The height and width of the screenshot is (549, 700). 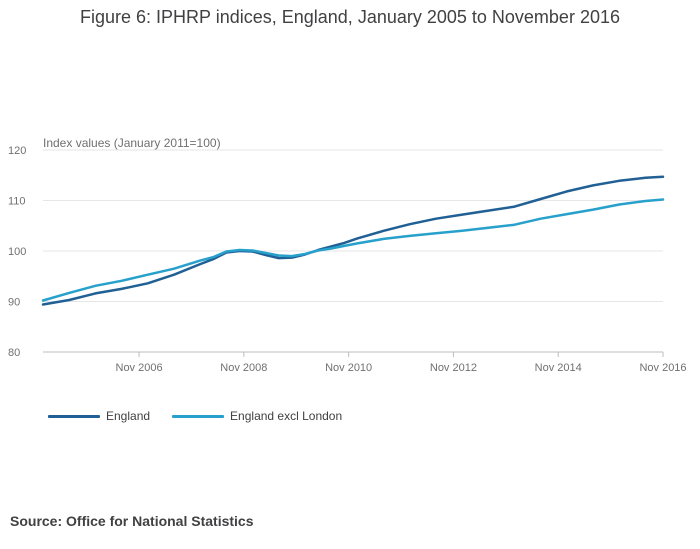 What do you see at coordinates (286, 416) in the screenshot?
I see `legend-label-england-excl-london: England excl London` at bounding box center [286, 416].